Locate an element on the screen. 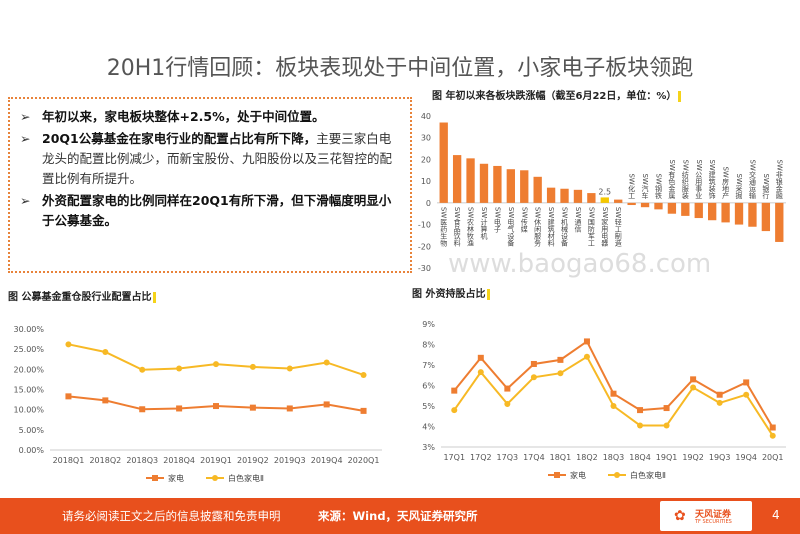 Image resolution: width=800 pixels, height=534 pixels. x-category-label: SW医药生物 is located at coordinates (444, 227).